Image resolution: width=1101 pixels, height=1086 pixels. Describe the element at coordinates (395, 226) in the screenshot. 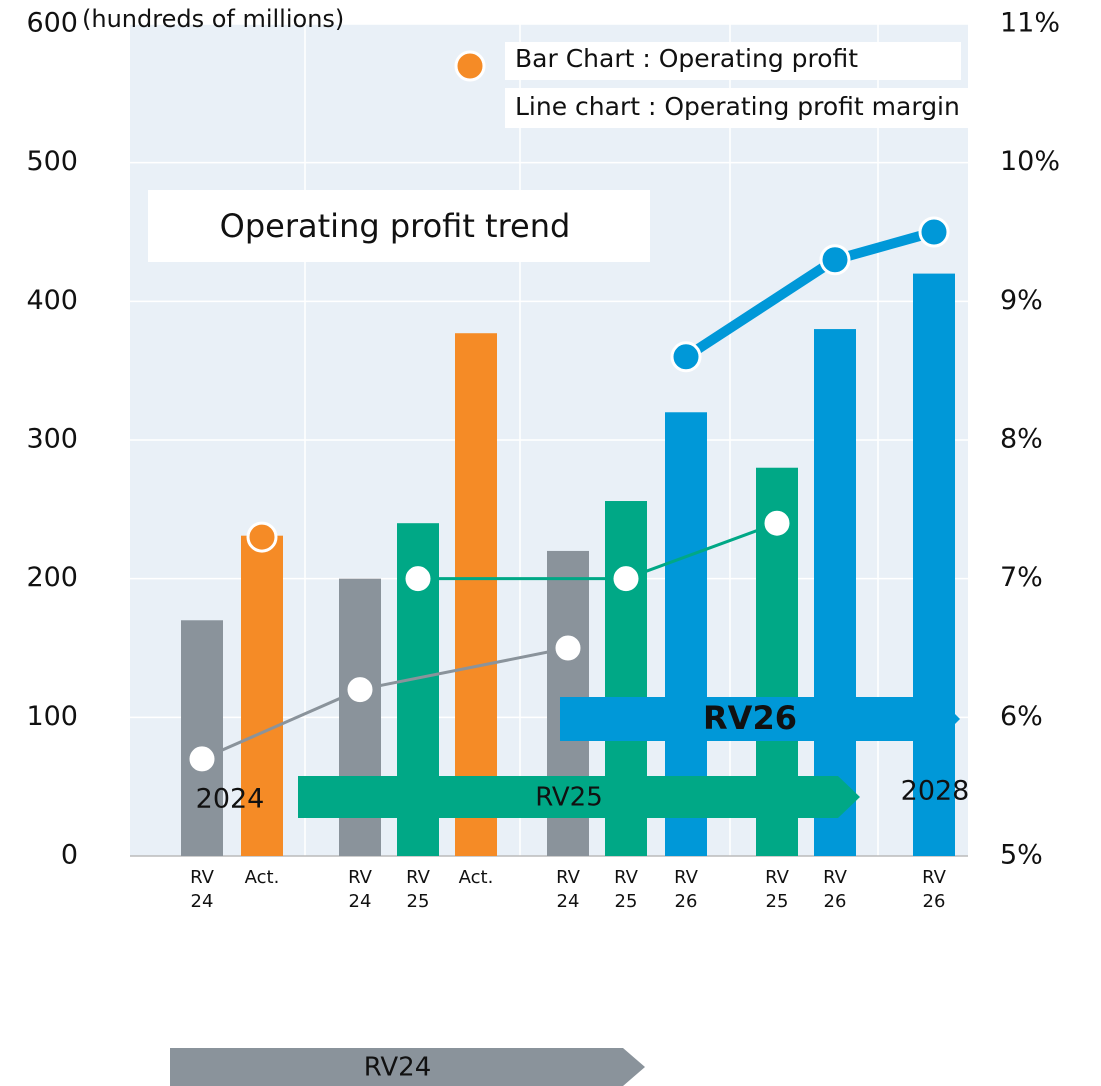

I see `chart-title: Operating profit trend` at that location.